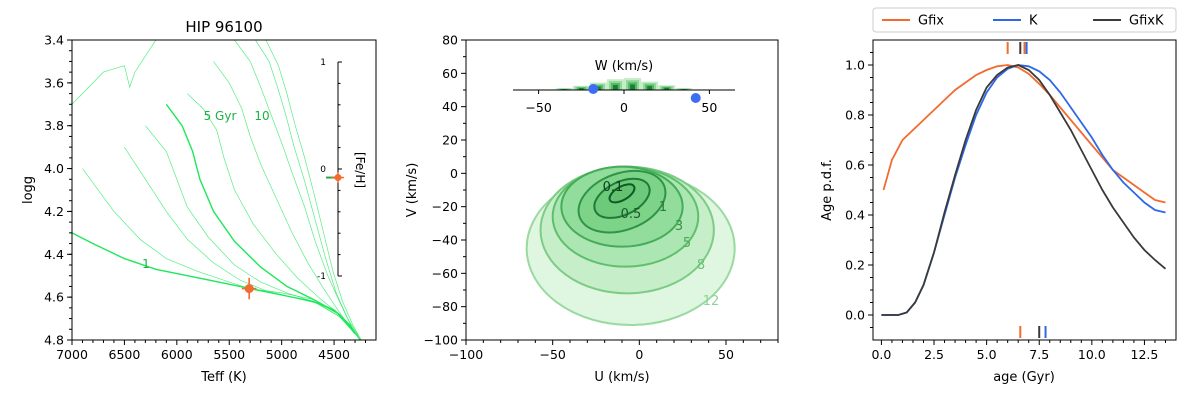 Image resolution: width=1200 pixels, height=400 pixels. I want to click on legend-label-gfixk: GfixK, so click(1146, 21).